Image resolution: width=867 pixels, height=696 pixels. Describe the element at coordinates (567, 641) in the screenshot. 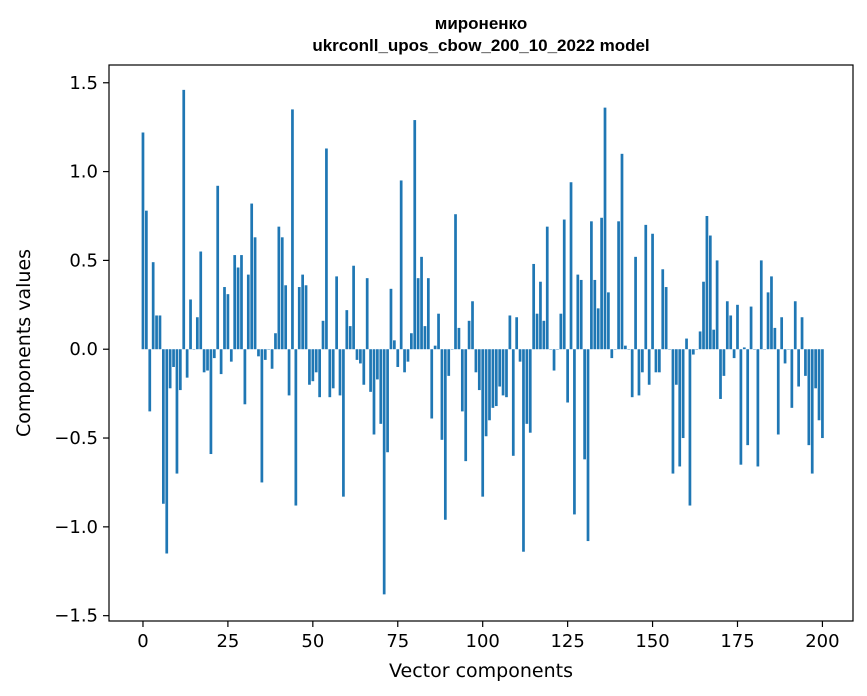

I see `x-tick-label: 125` at that location.